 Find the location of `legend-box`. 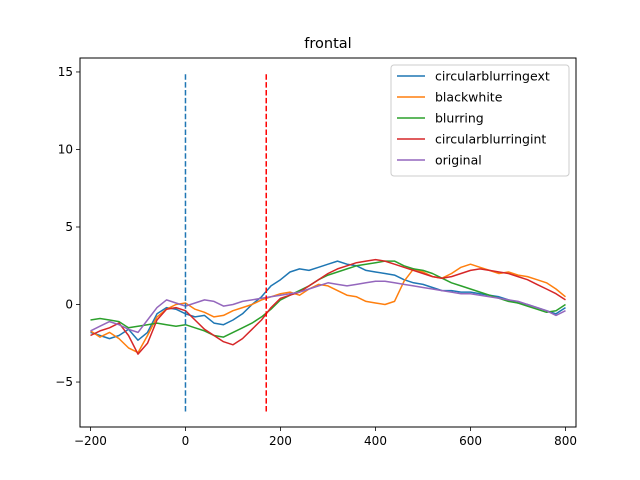

legend-box is located at coordinates (480, 120).